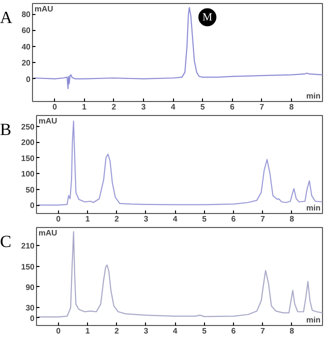 Image resolution: width=332 pixels, height=338 pixels. What do you see at coordinates (6, 130) in the screenshot?
I see `chart-title: B` at bounding box center [6, 130].